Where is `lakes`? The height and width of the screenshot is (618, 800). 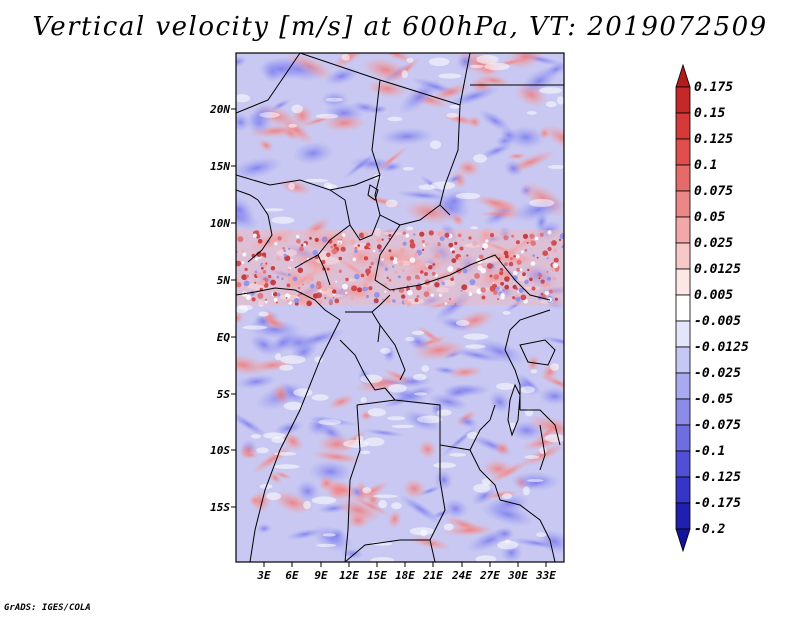 lakes is located at coordinates (461, 327).